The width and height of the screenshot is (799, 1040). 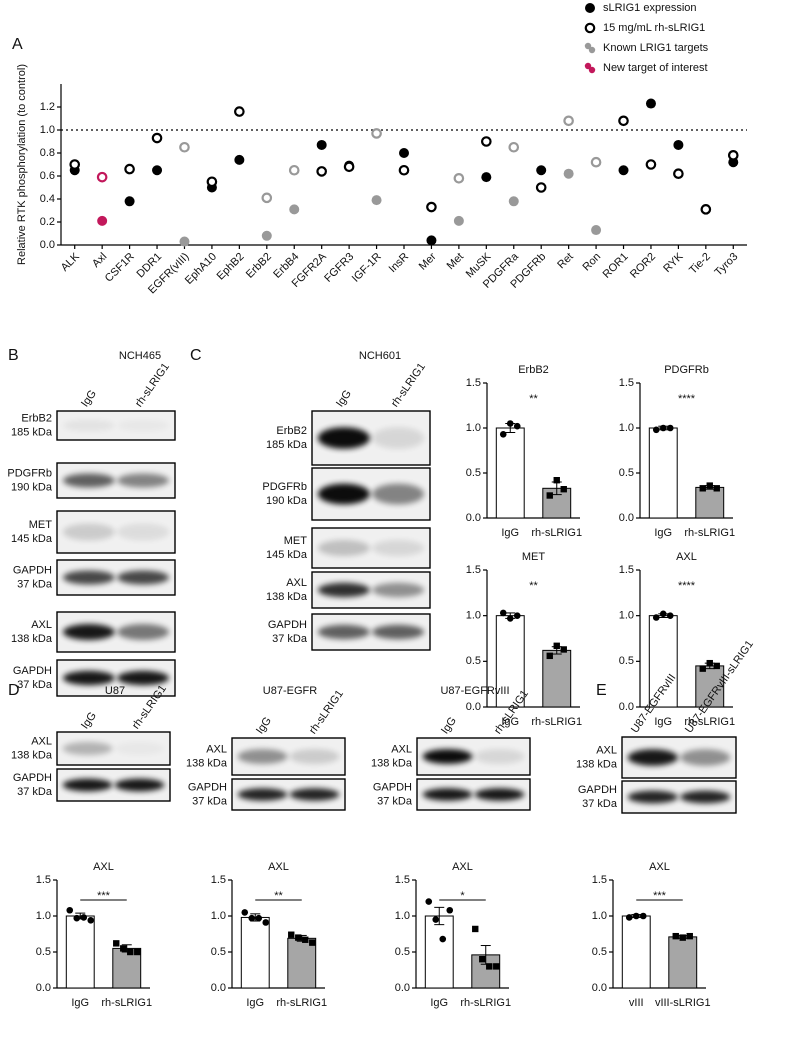 What do you see at coordinates (47, 199) in the screenshot?
I see `y-tick-label: 0.4` at bounding box center [47, 199].